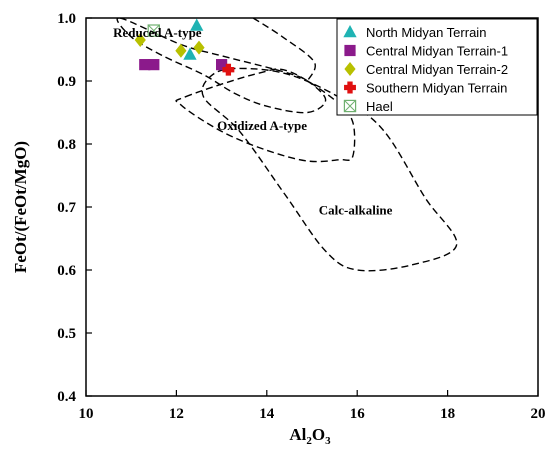 The width and height of the screenshot is (550, 459). What do you see at coordinates (426, 32) in the screenshot?
I see `legend-label-north-midyan-terrain: North Midyan Terrain` at bounding box center [426, 32].